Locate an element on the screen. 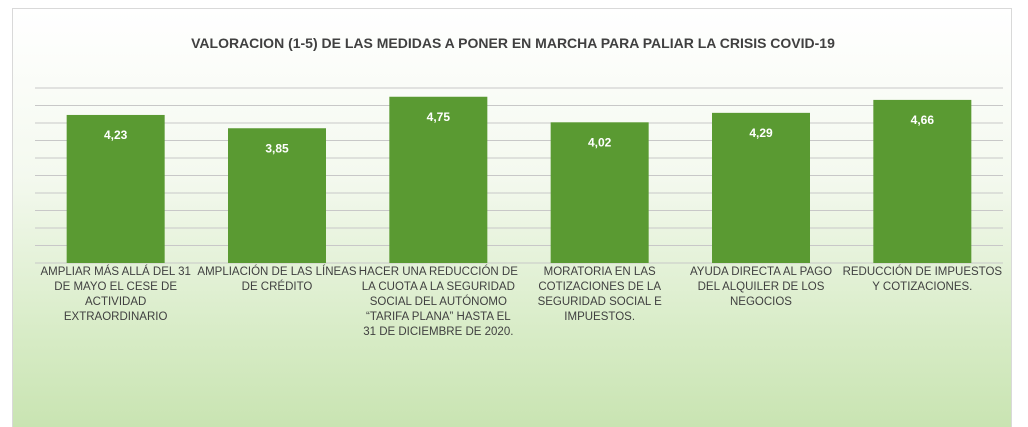 The width and height of the screenshot is (1028, 427). data-label: 3,85 is located at coordinates (277, 148).